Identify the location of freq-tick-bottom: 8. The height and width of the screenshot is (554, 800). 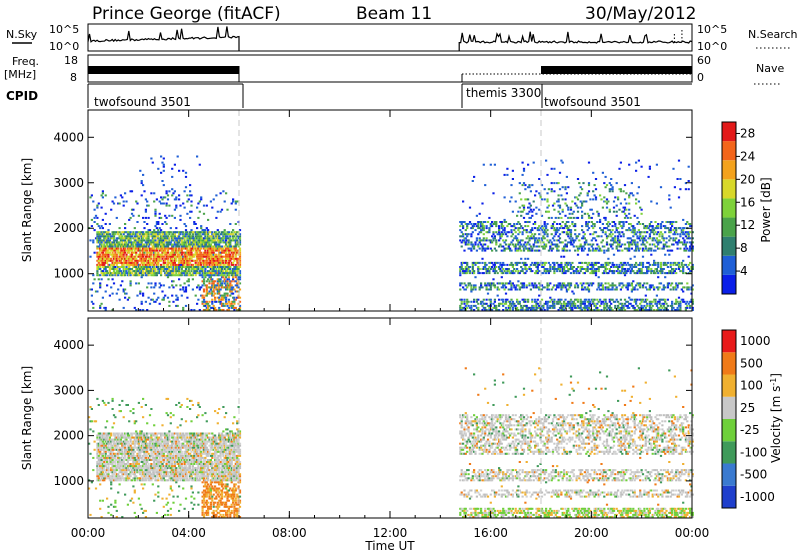
(73, 77).